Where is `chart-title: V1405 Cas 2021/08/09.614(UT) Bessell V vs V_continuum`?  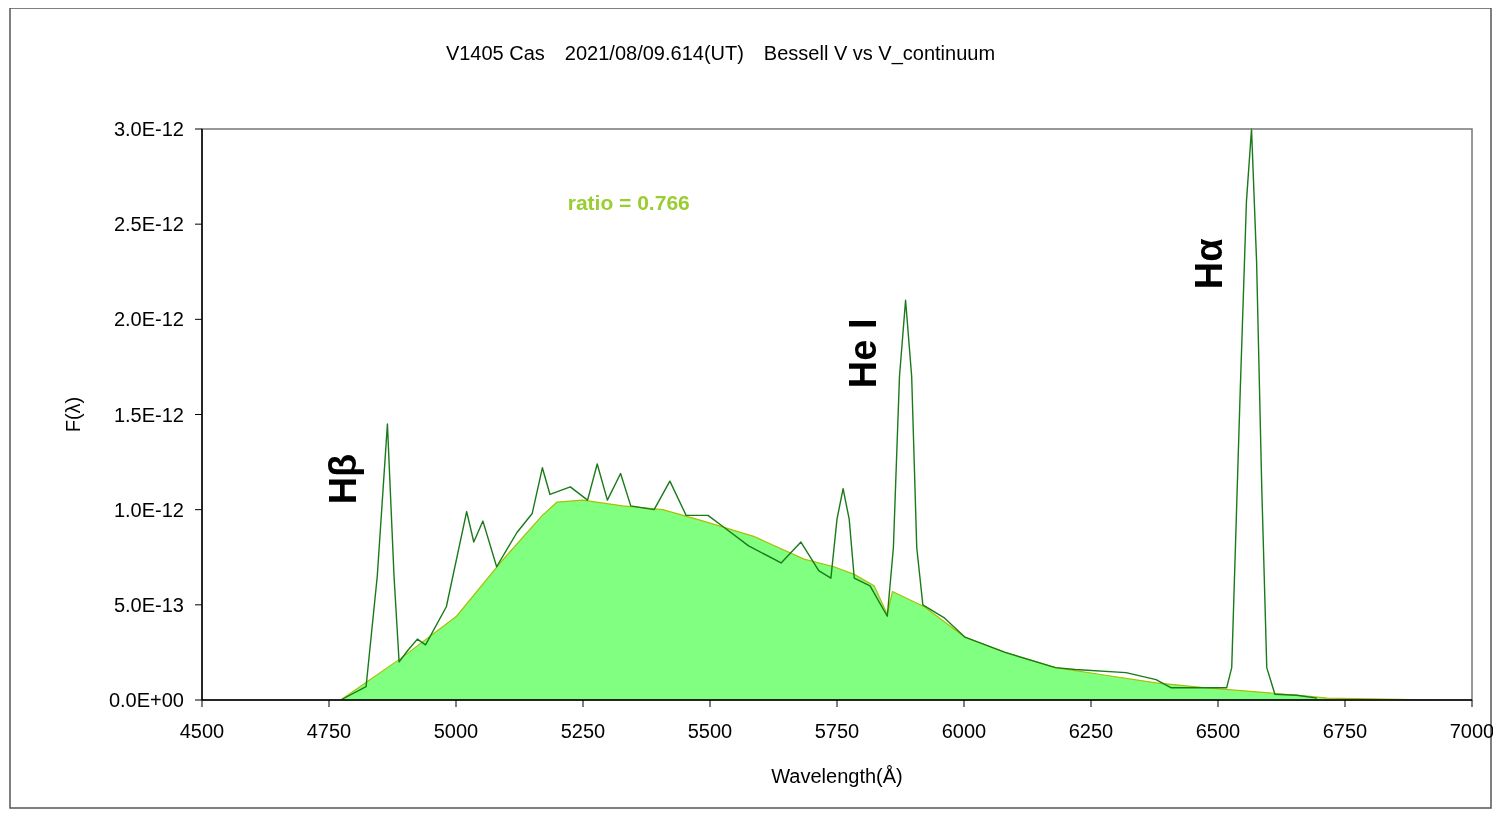 chart-title: V1405 Cas 2021/08/09.614(UT) Bessell V vs V_continuum is located at coordinates (720, 53).